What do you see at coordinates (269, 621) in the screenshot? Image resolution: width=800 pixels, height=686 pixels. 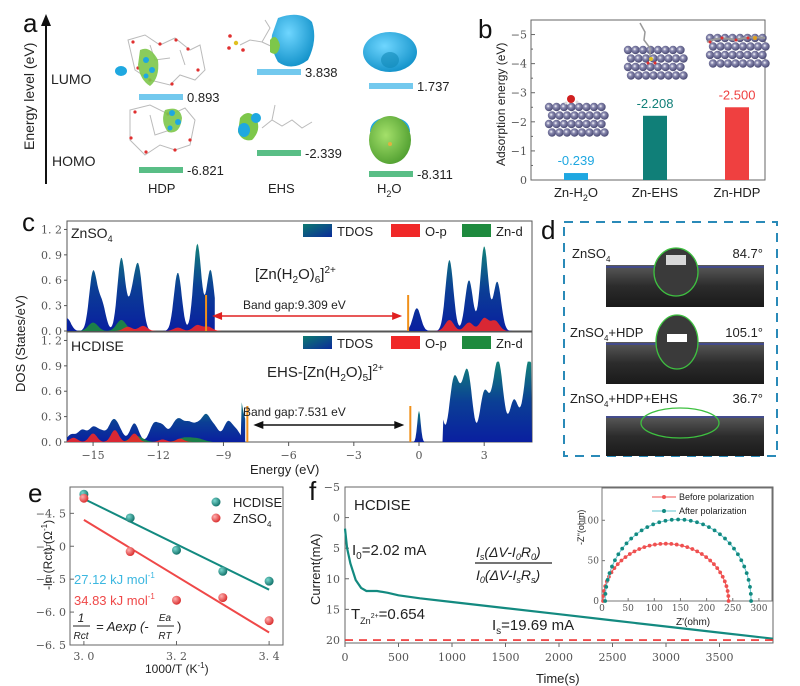 I see `data-point-znso4` at bounding box center [269, 621].